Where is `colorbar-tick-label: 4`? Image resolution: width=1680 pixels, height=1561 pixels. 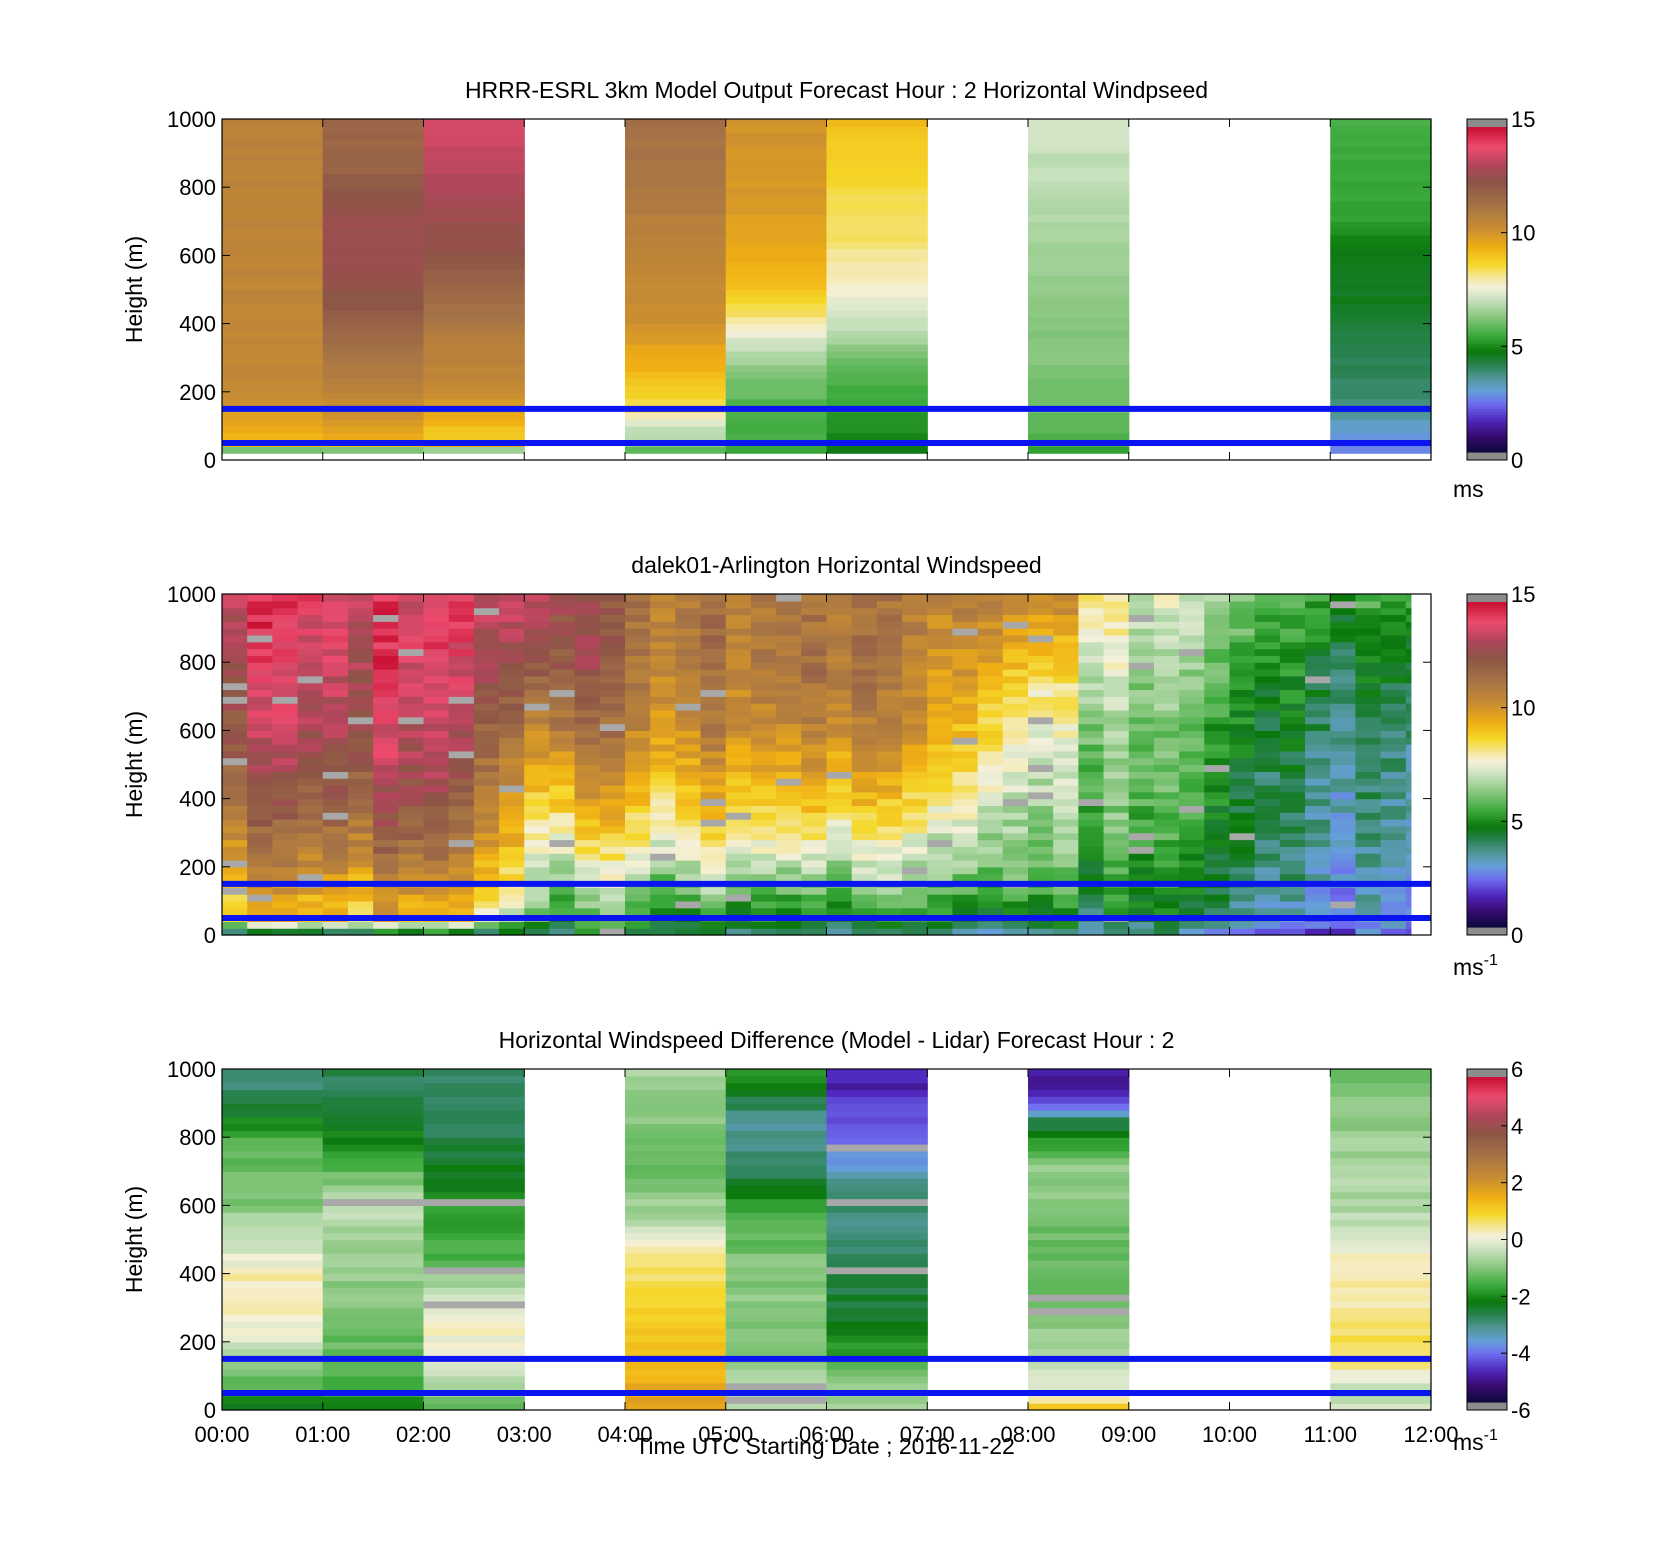 colorbar-tick-label: 4 is located at coordinates (1517, 1126).